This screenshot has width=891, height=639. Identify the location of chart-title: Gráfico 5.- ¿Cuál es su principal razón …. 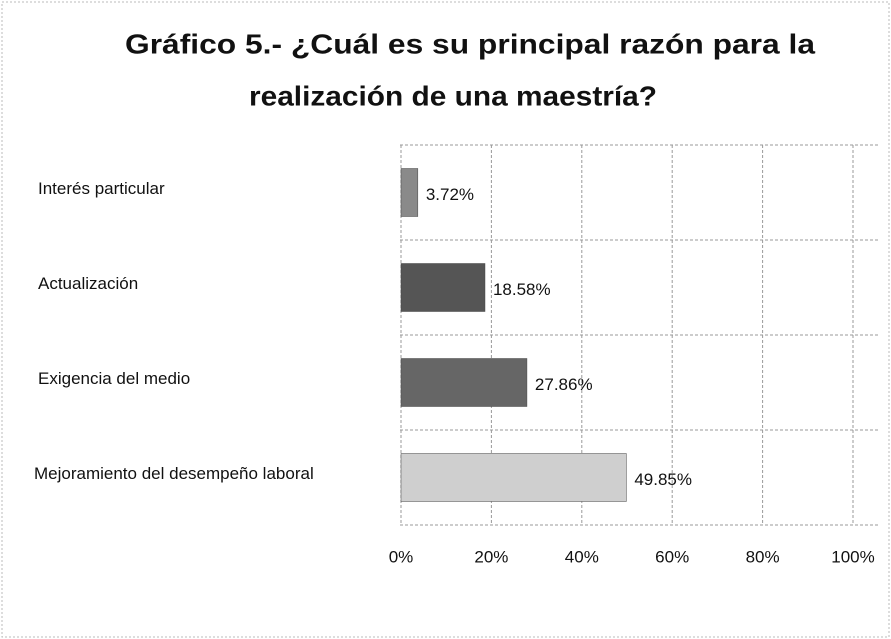
(470, 43).